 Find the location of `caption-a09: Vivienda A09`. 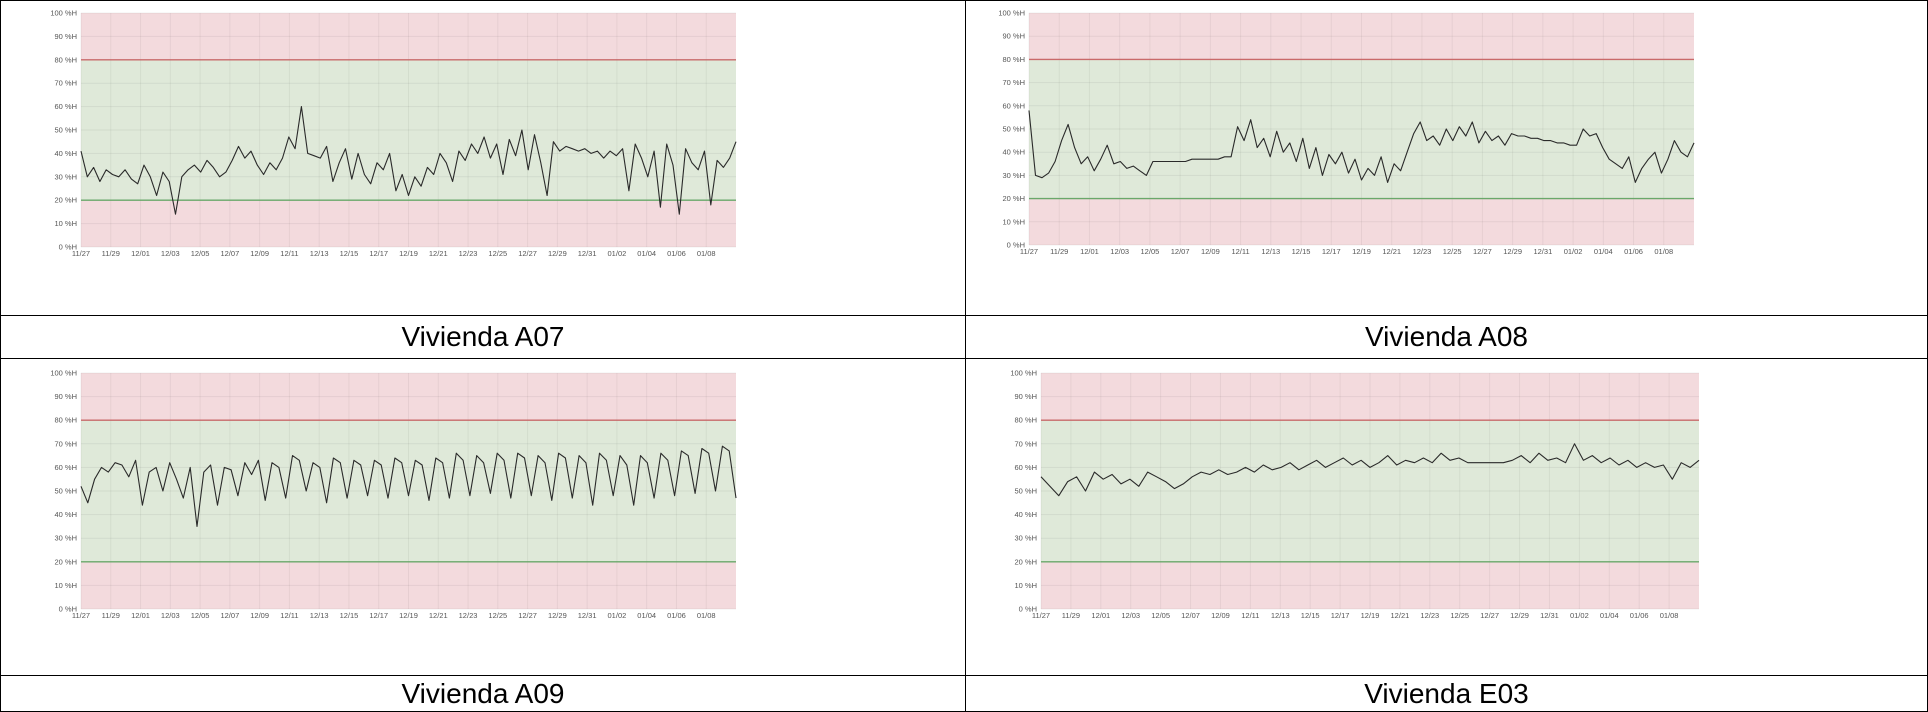

caption-a09: Vivienda A09 is located at coordinates (483, 694).